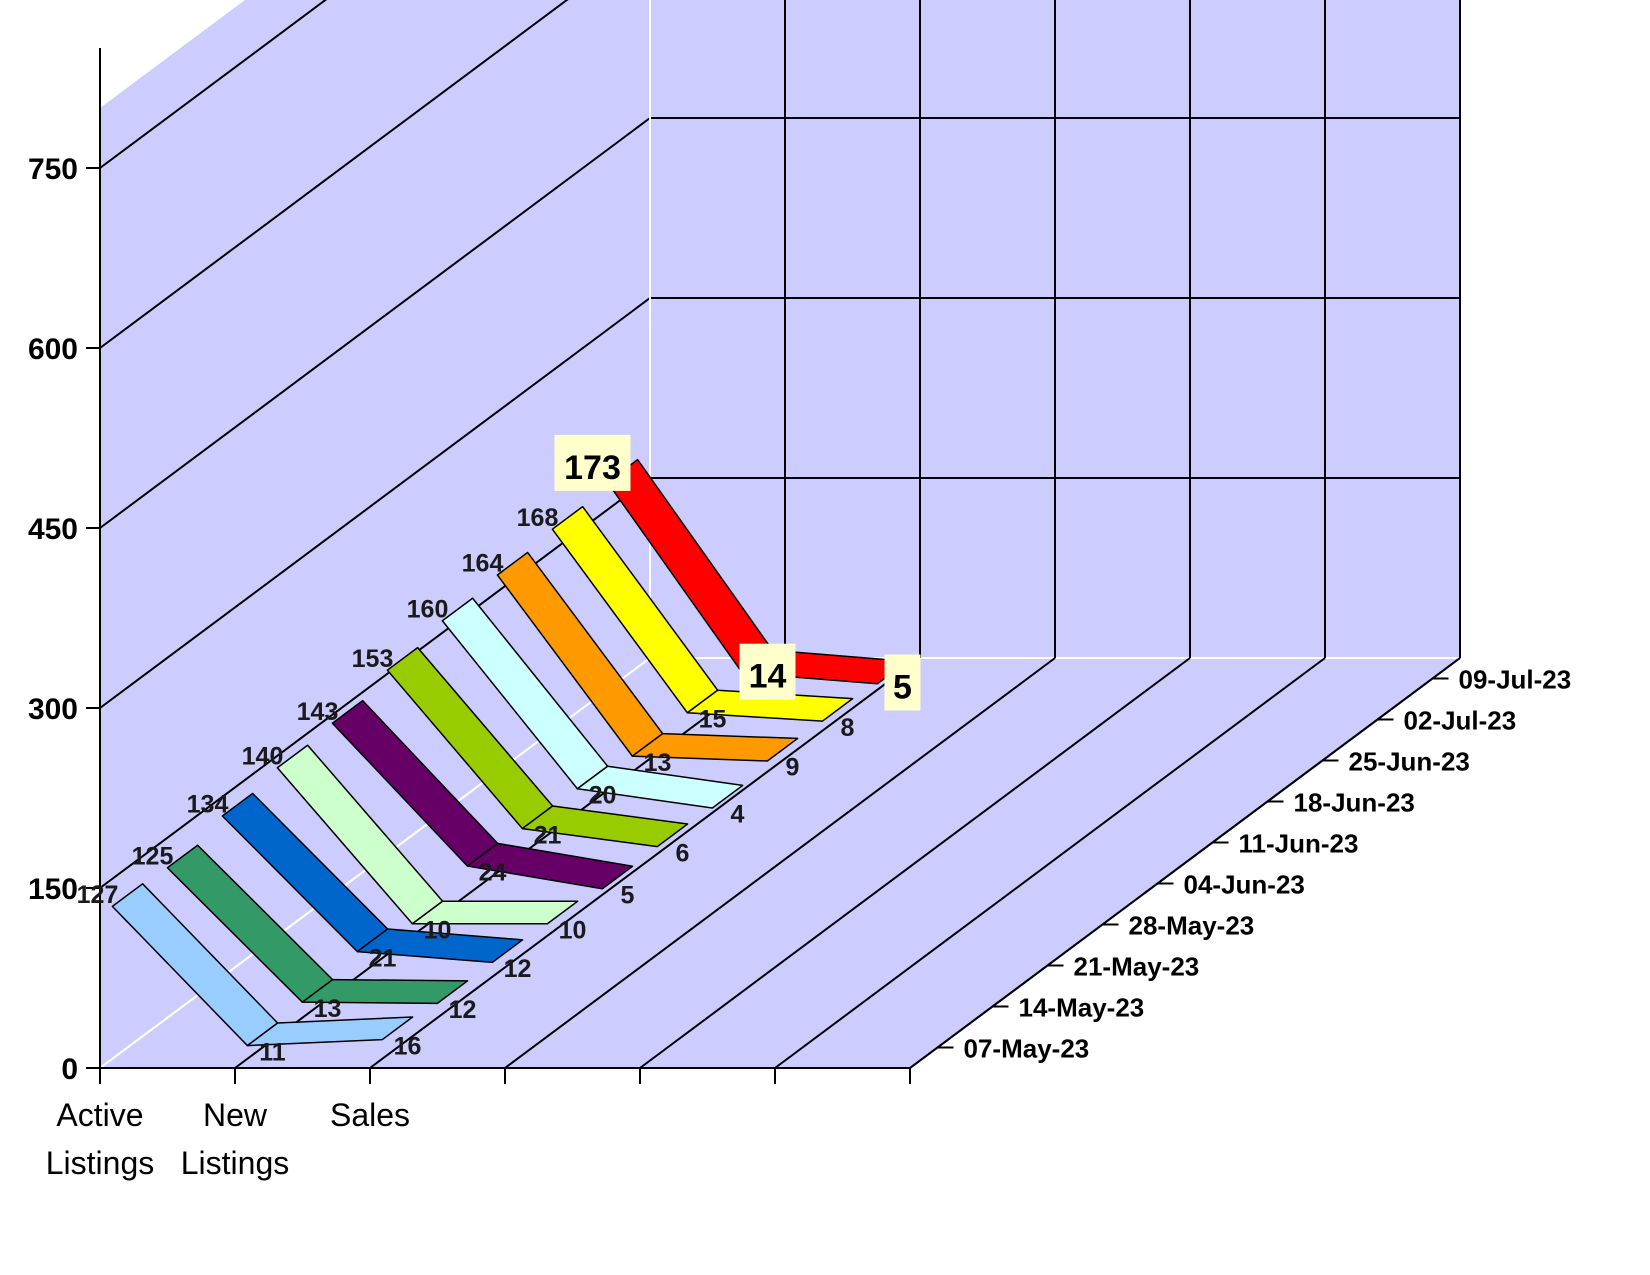  I want to click on data-label: 14, so click(768, 677).